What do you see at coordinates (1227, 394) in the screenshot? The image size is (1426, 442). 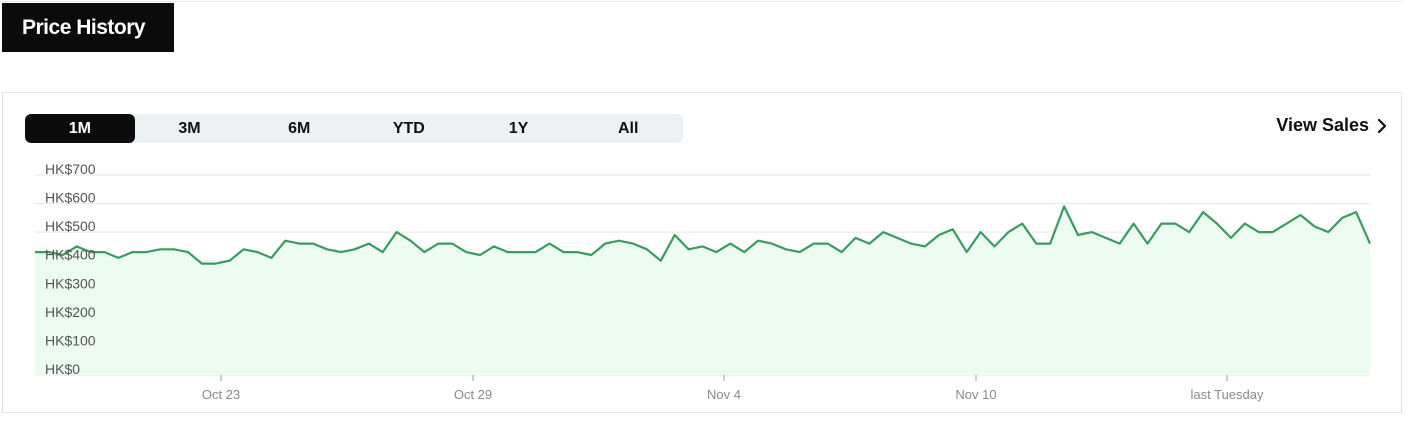 I see `x-tick-label: last Tuesday` at bounding box center [1227, 394].